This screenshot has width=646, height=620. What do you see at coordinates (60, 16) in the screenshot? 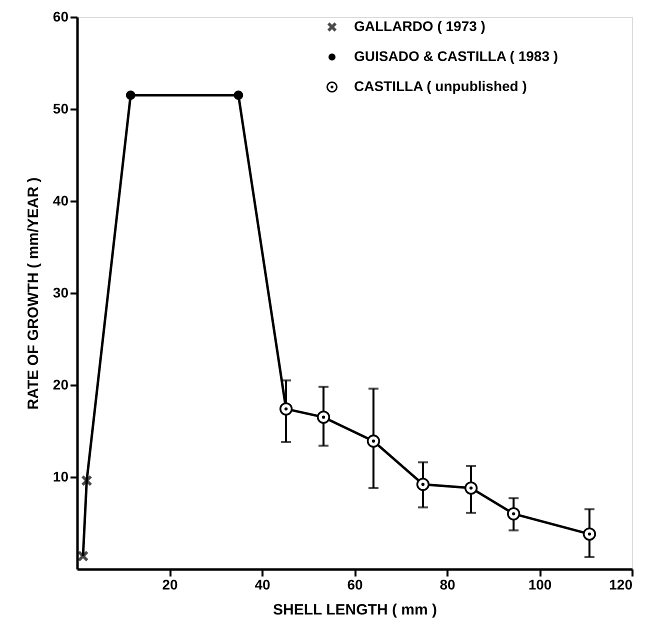
I see `y-tick-label: 60` at bounding box center [60, 16].